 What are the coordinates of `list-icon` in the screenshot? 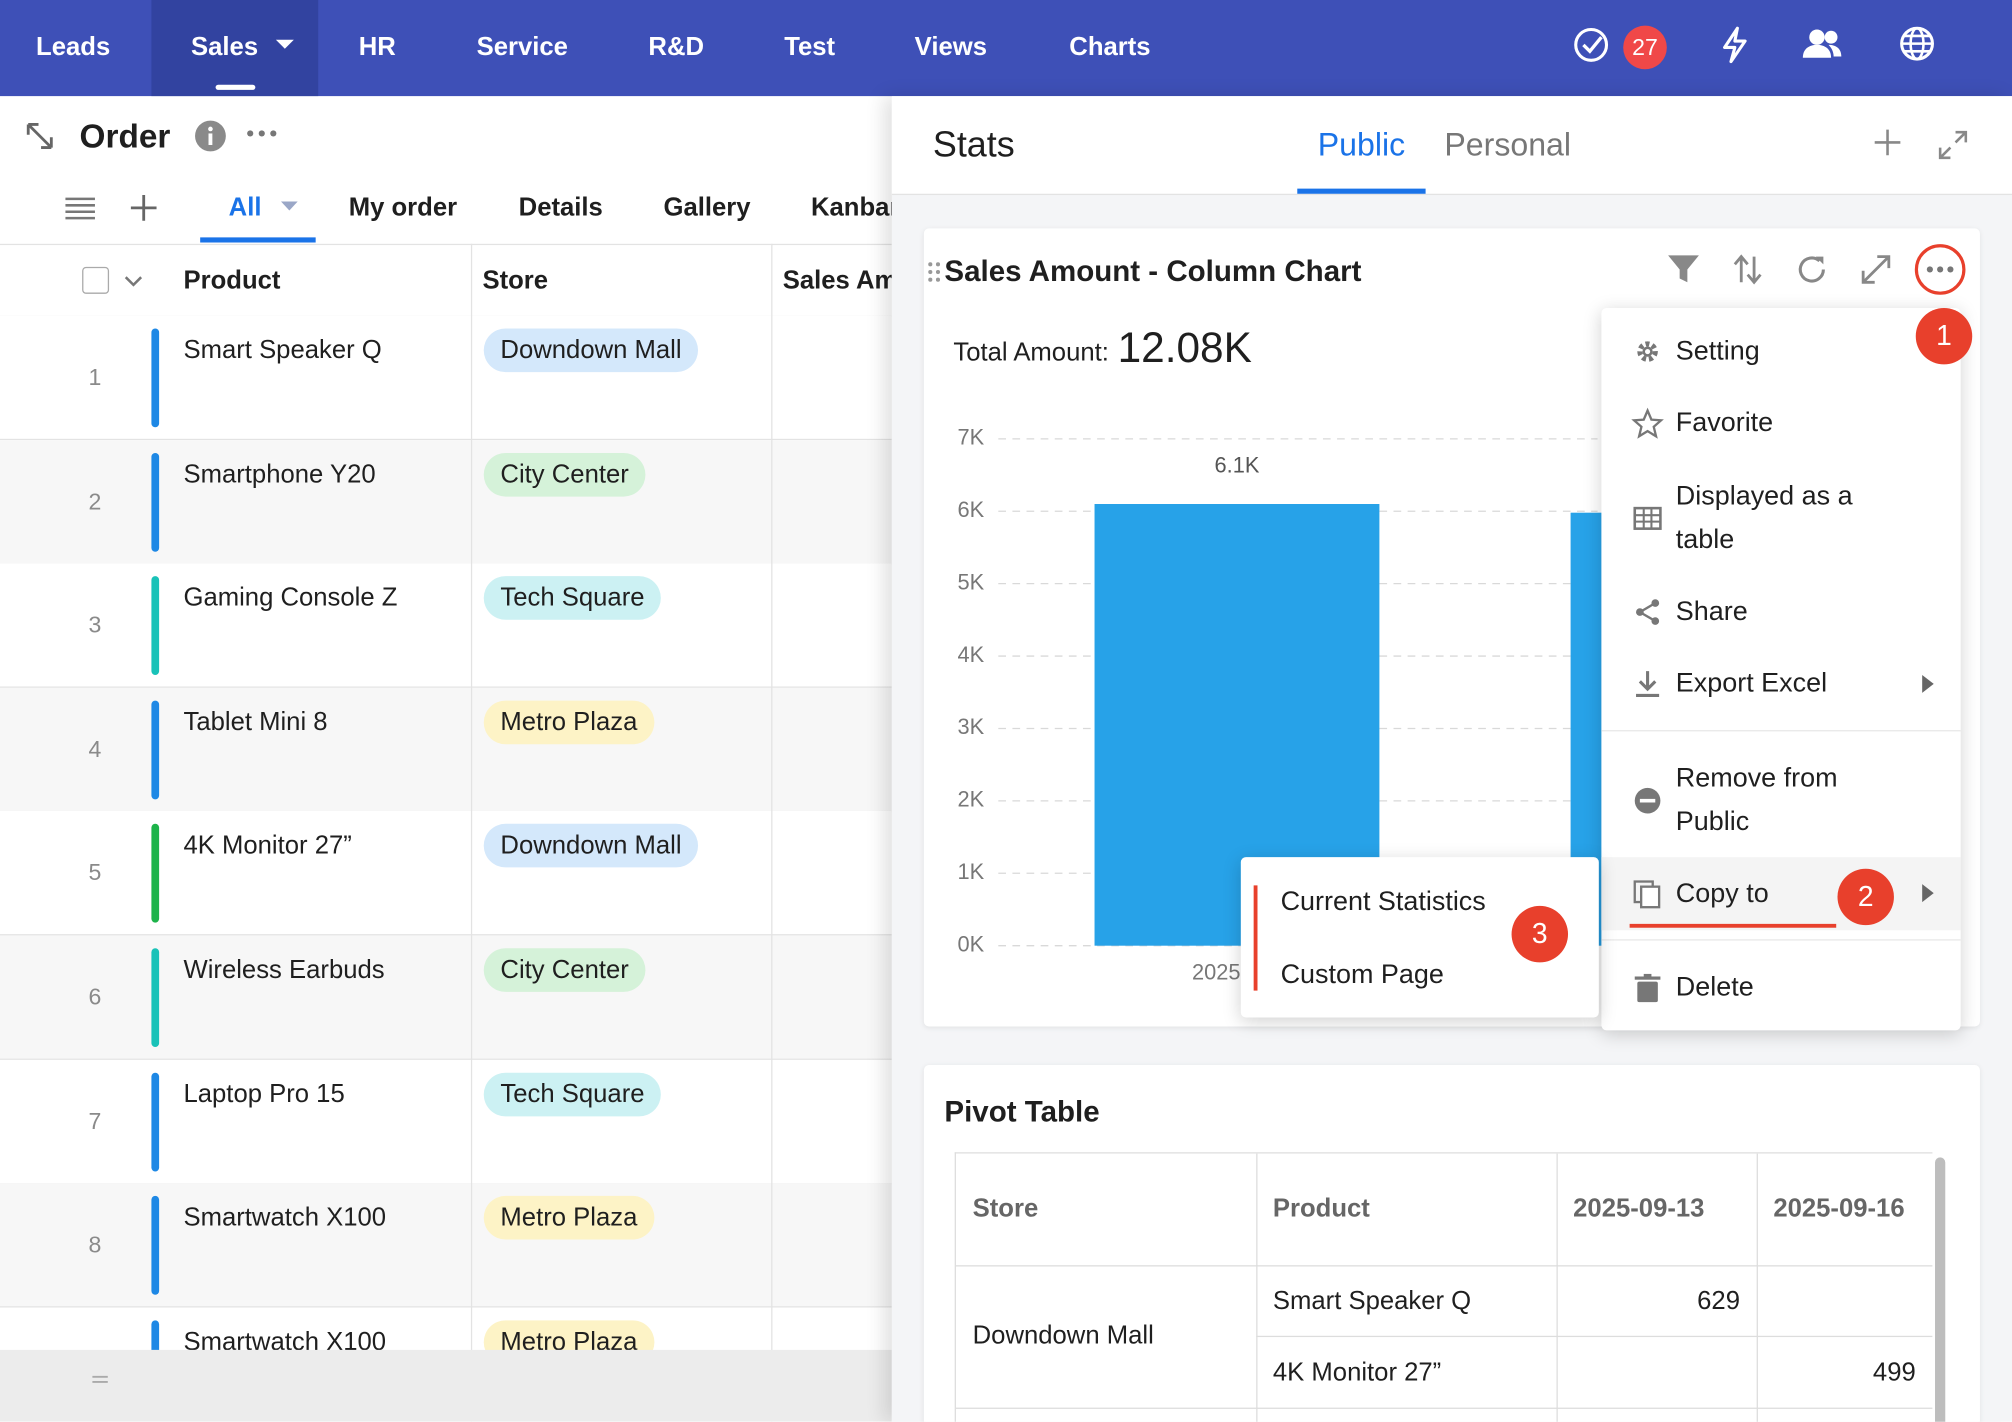 It's located at (80, 208).